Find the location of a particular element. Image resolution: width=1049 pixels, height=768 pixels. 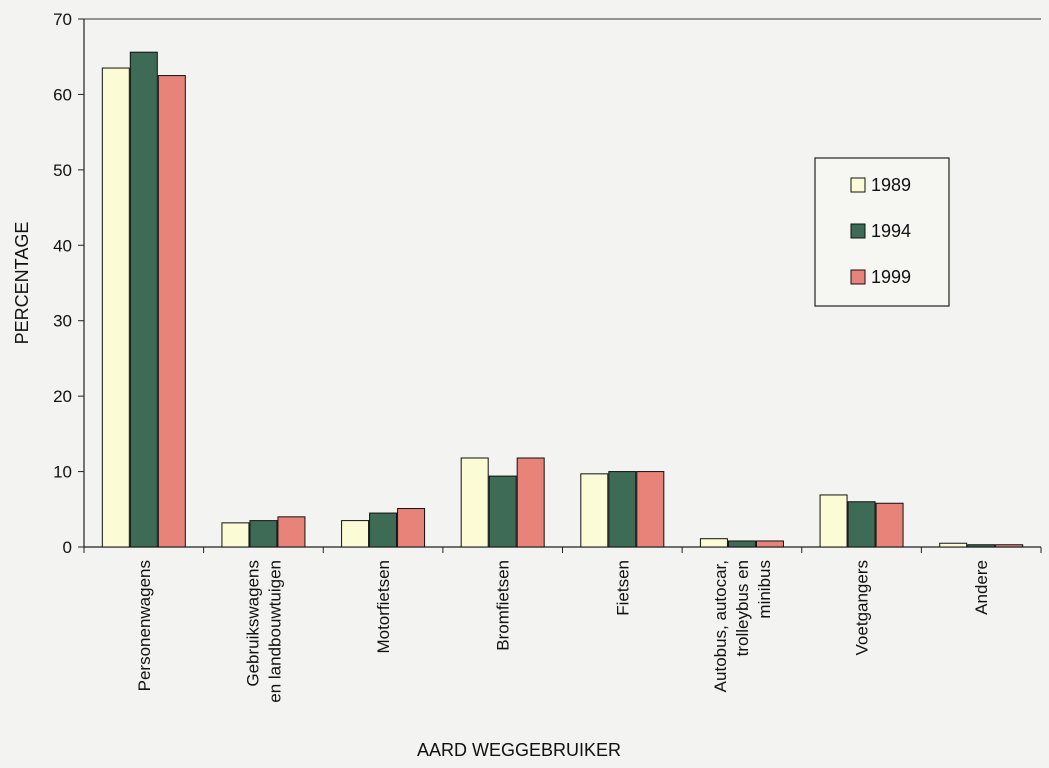

y-tick-label: 20 is located at coordinates (62, 396).